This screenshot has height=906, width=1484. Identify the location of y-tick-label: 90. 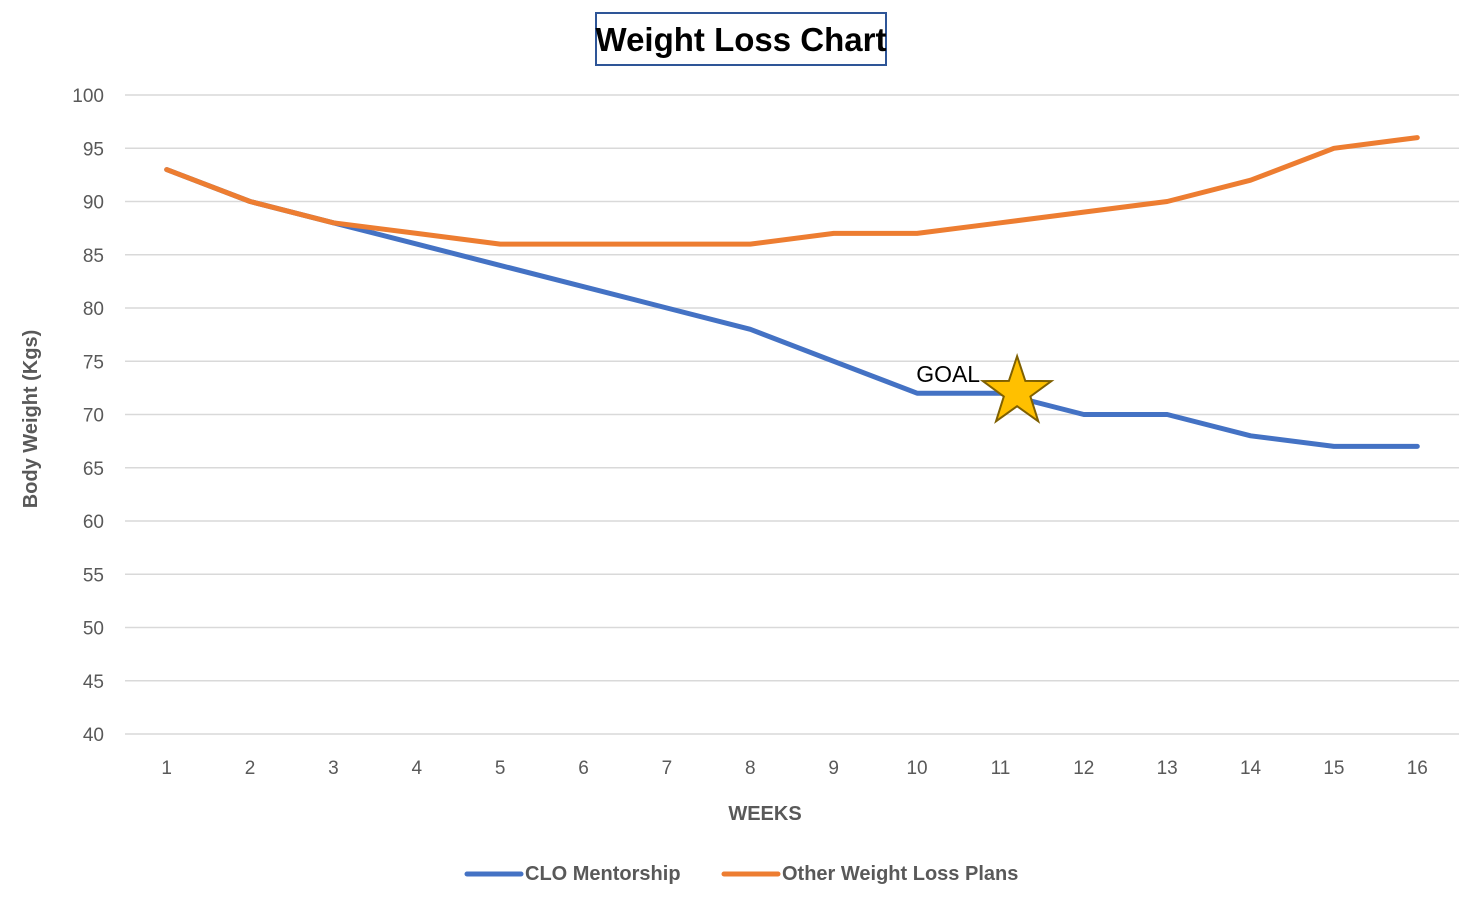
(93, 203).